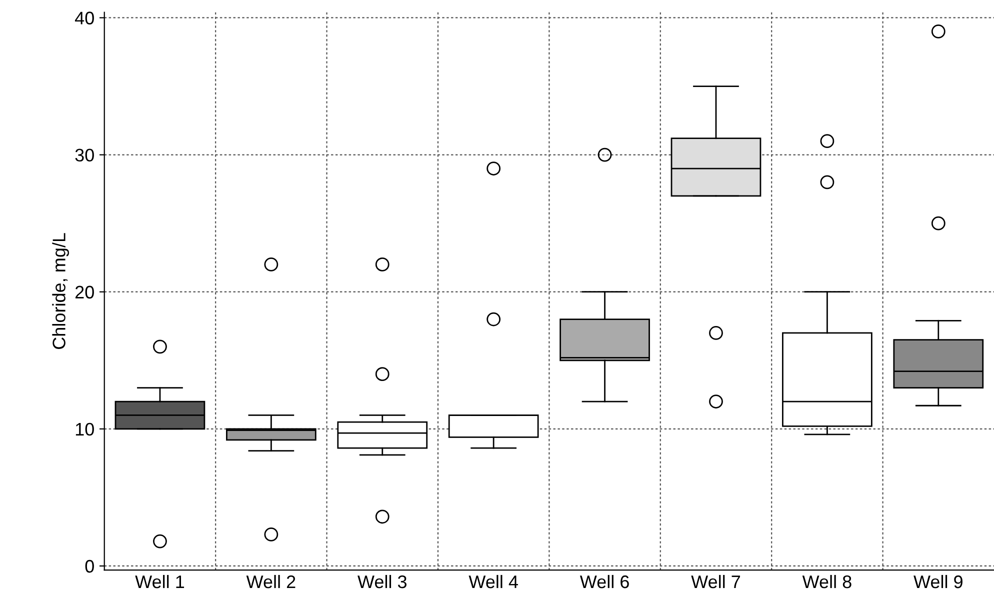 This screenshot has width=994, height=613. What do you see at coordinates (604, 581) in the screenshot?
I see `x-tick-label: Well 6` at bounding box center [604, 581].